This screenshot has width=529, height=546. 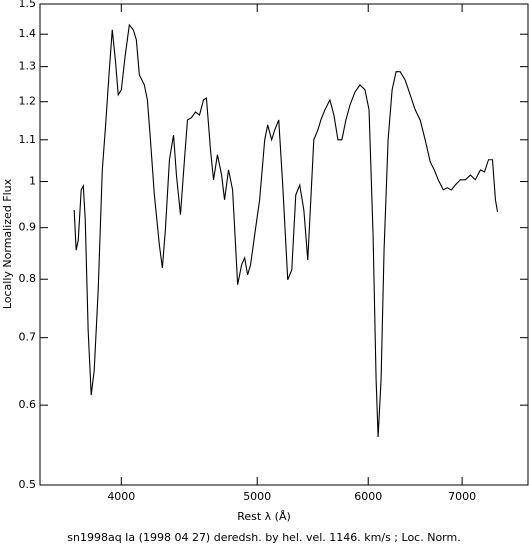 What do you see at coordinates (264, 516) in the screenshot?
I see `x-axis-label: Rest λ (Å)` at bounding box center [264, 516].